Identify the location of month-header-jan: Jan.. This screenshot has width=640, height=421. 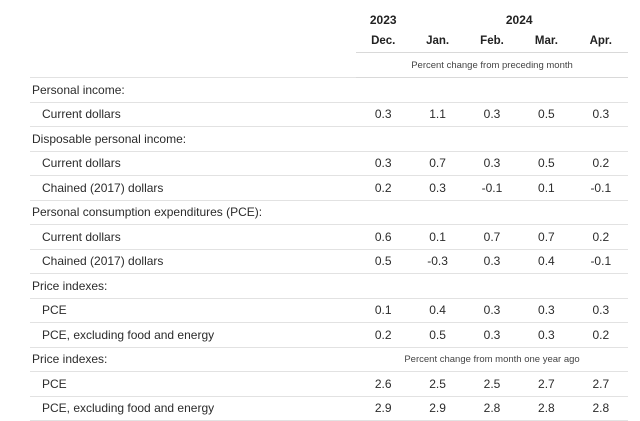
(437, 41).